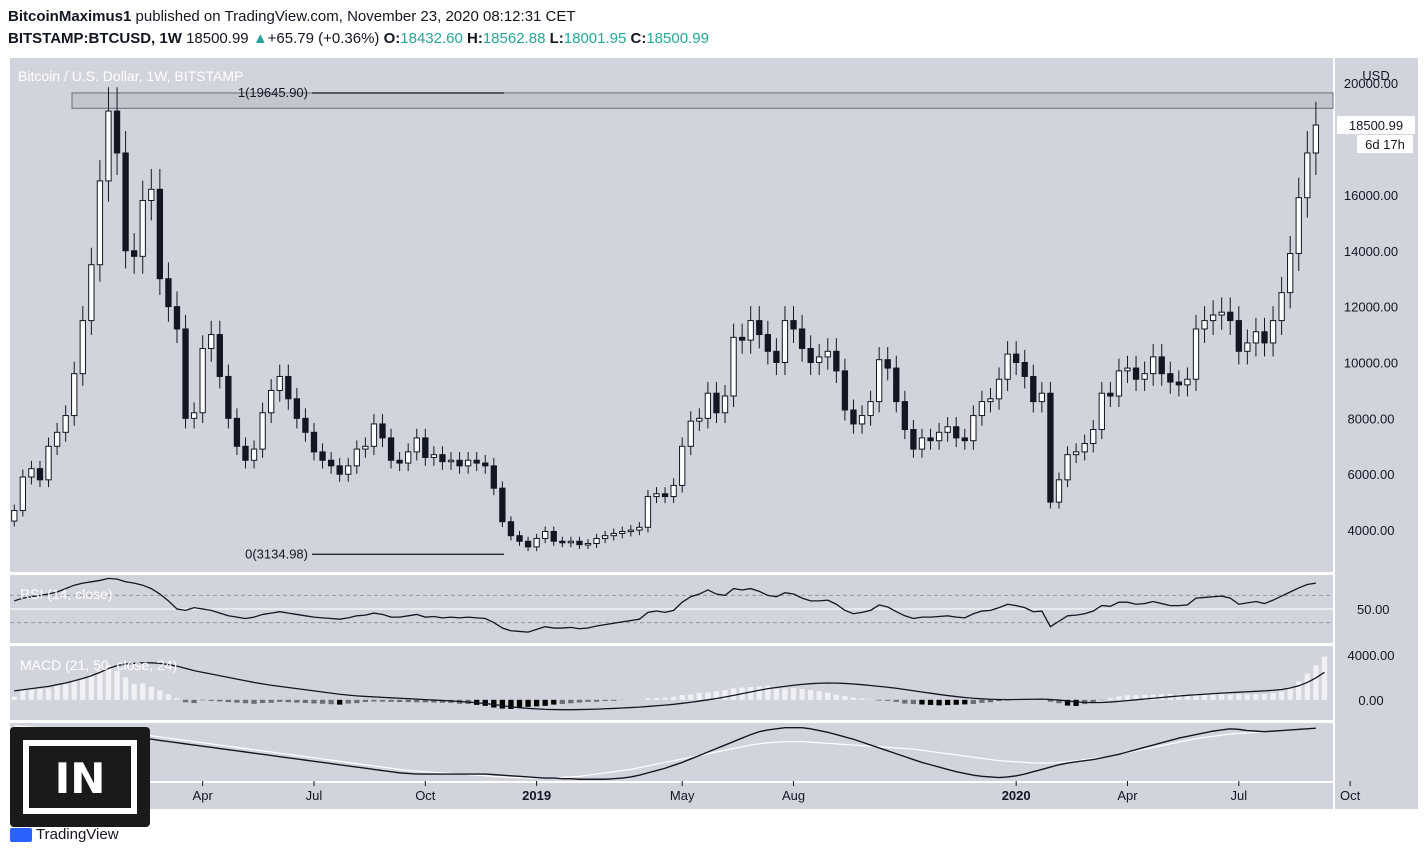 The image size is (1425, 858). I want to click on price-change: +65.79 (+0.36%), so click(323, 38).